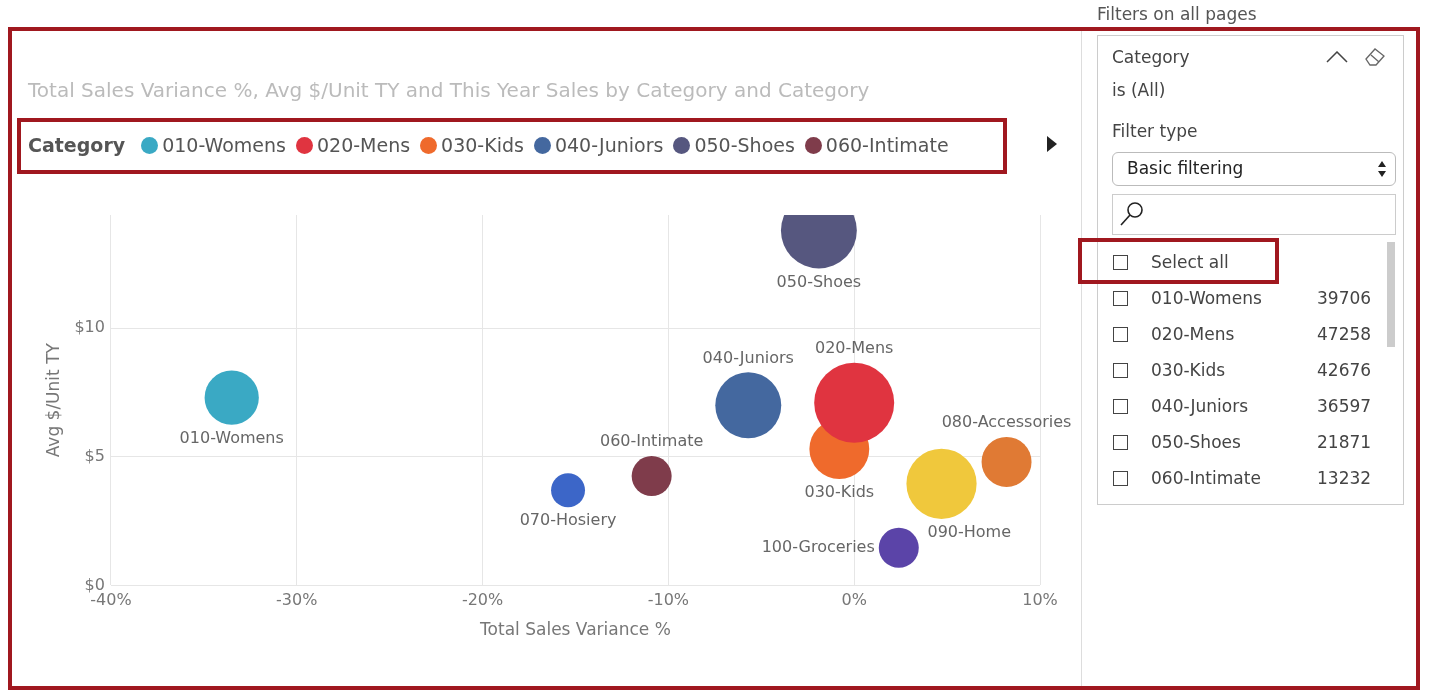 The width and height of the screenshot is (1431, 691). Describe the element at coordinates (363, 145) in the screenshot. I see `legend-label: 020-Mens` at that location.